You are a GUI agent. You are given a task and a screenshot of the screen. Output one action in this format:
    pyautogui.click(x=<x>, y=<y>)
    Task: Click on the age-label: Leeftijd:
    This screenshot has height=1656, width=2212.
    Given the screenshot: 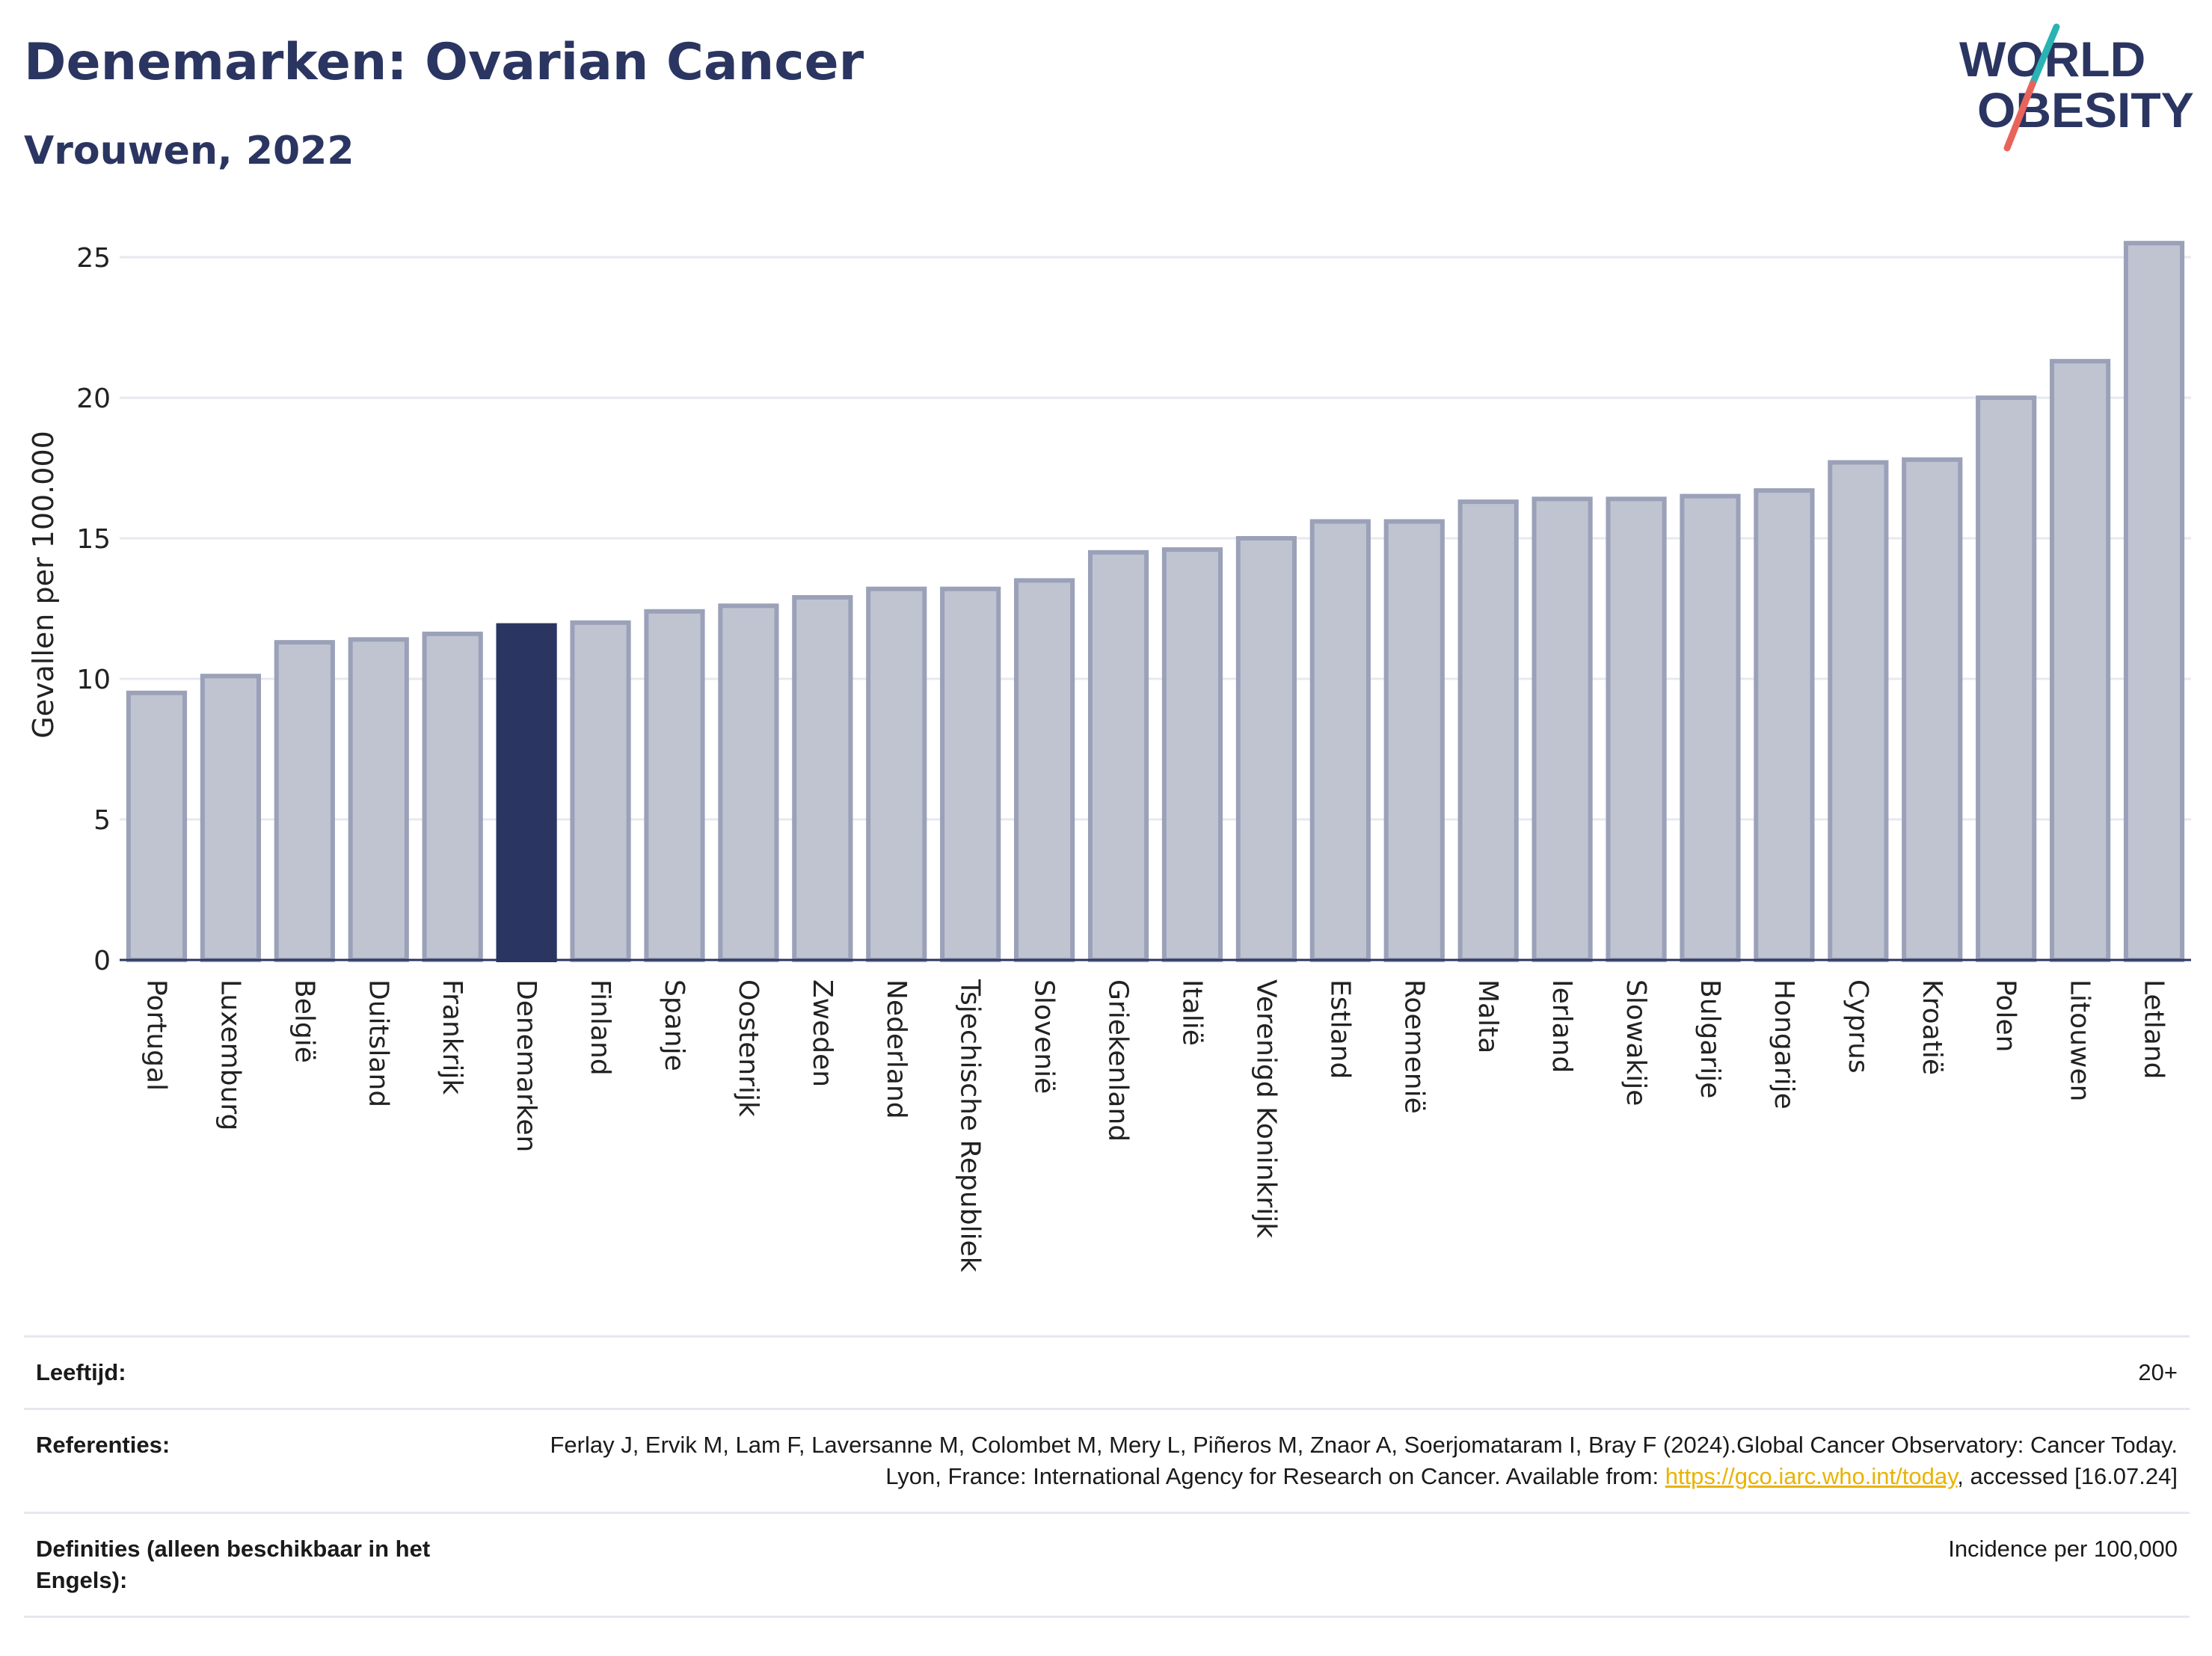 What is the action you would take?
    pyautogui.click(x=81, y=1372)
    